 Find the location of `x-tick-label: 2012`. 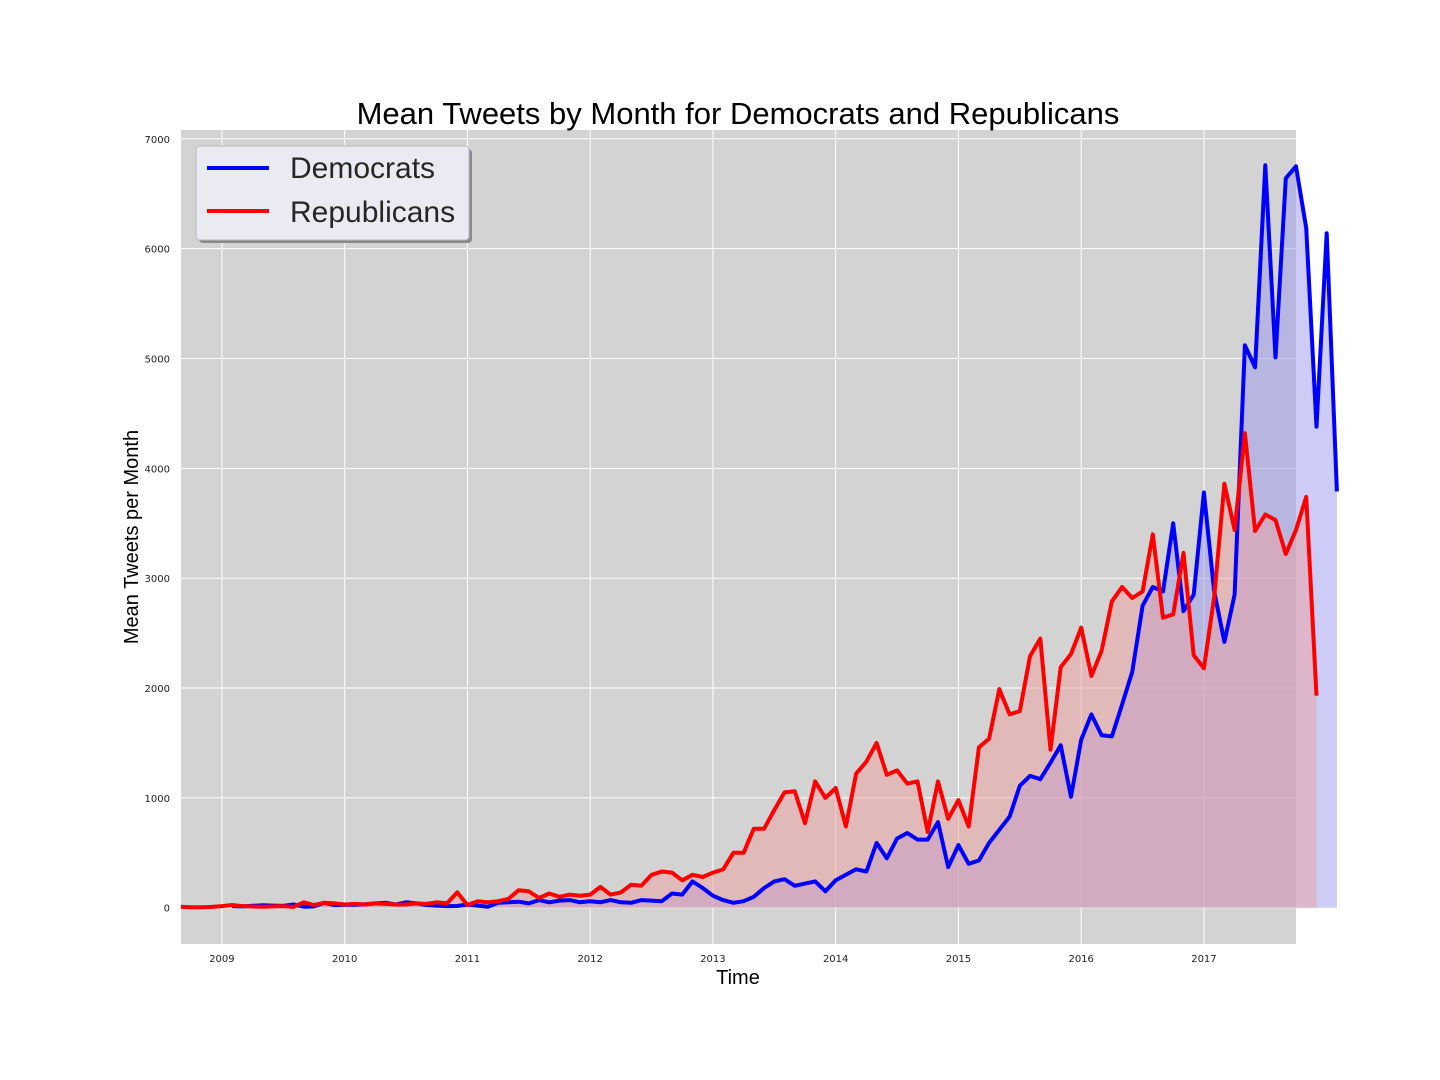

x-tick-label: 2012 is located at coordinates (589, 959).